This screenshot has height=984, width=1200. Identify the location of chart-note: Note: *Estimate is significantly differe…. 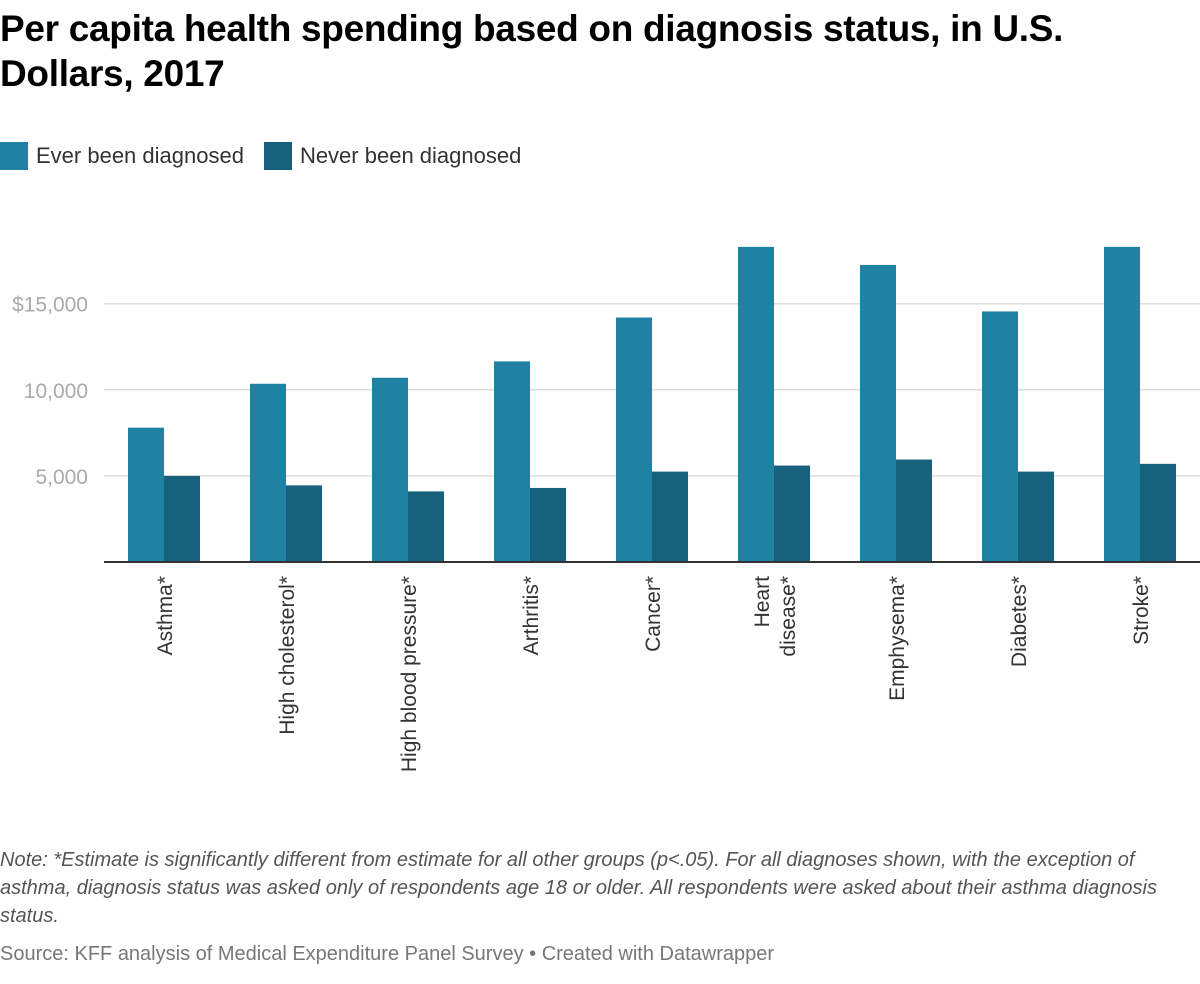
(578, 888).